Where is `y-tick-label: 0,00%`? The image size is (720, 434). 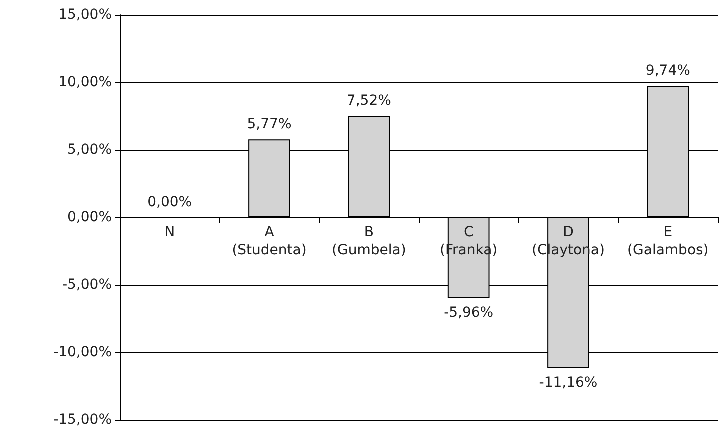
y-tick-label: 0,00% is located at coordinates (90, 218).